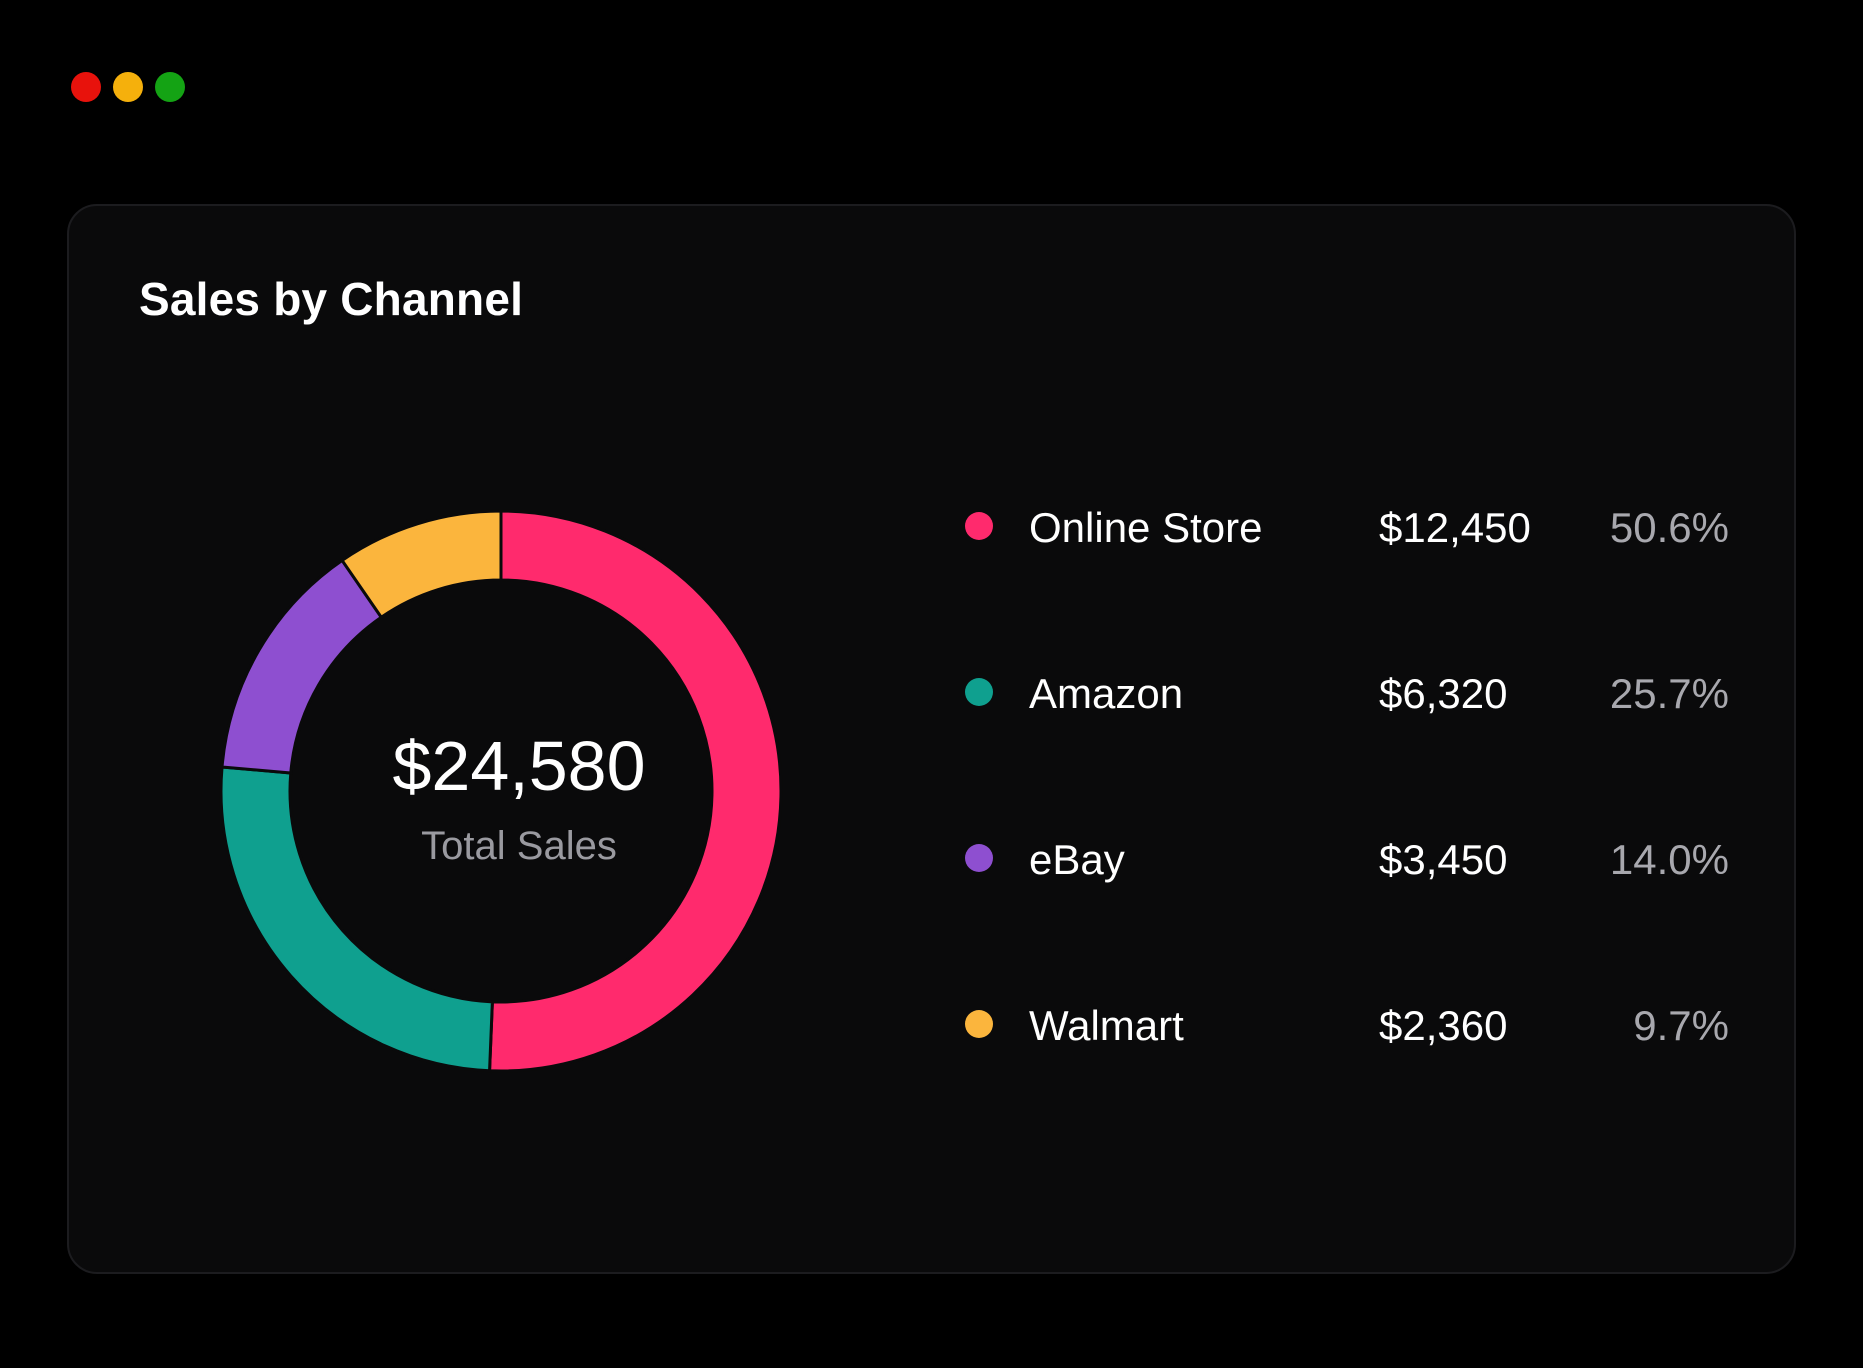 This screenshot has width=1863, height=1368. I want to click on legend-label: Walmart, so click(1106, 1025).